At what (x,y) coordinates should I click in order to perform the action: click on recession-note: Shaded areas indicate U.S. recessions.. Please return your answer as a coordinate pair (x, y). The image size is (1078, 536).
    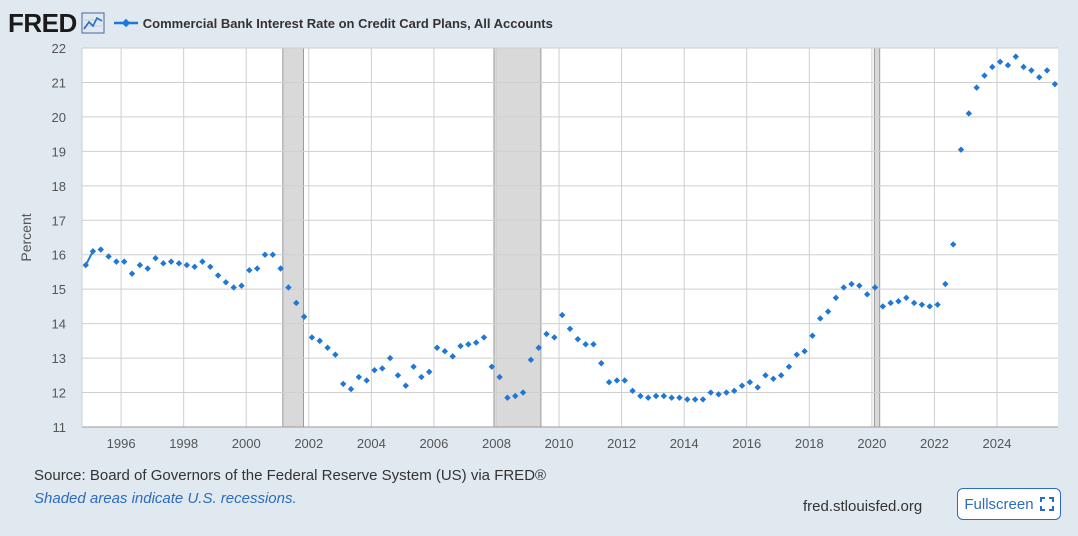
    Looking at the image, I should click on (165, 498).